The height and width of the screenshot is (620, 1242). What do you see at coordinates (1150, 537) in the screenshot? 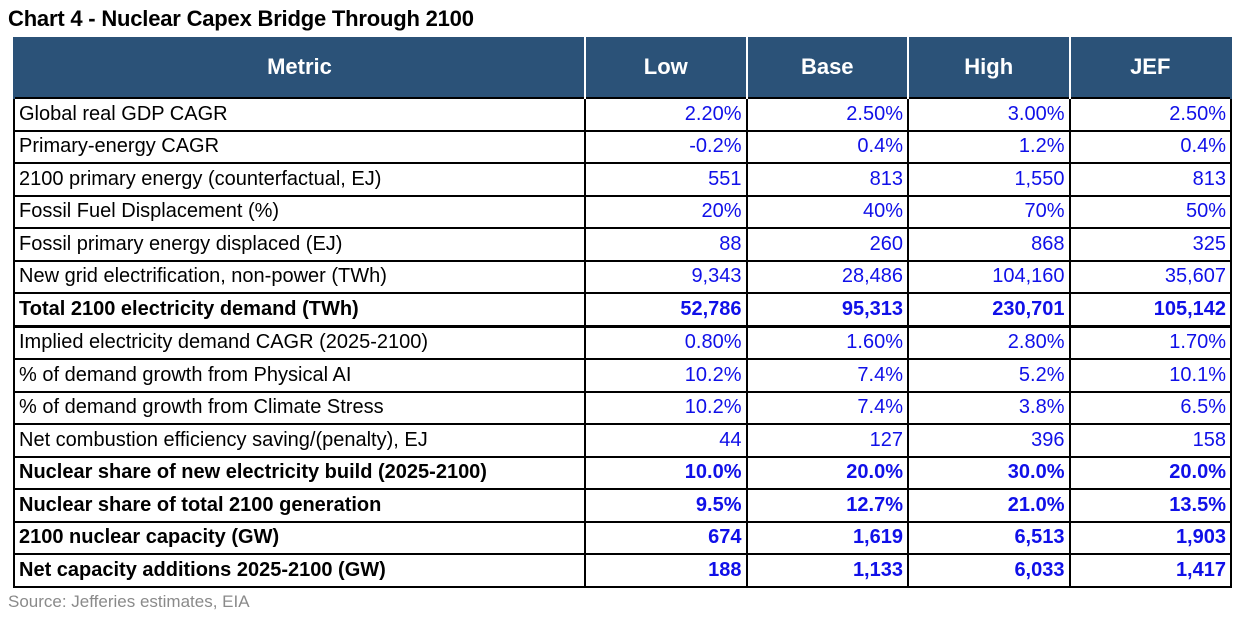
I see `cell-jef: 1,903` at bounding box center [1150, 537].